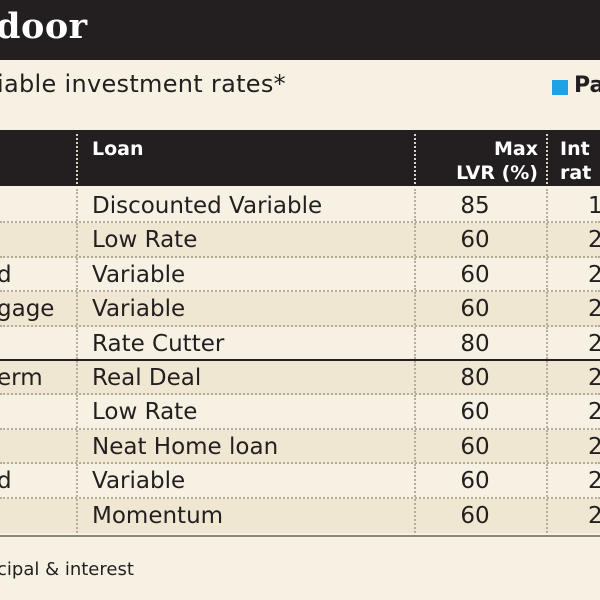  I want to click on table-header, so click(300, 158).